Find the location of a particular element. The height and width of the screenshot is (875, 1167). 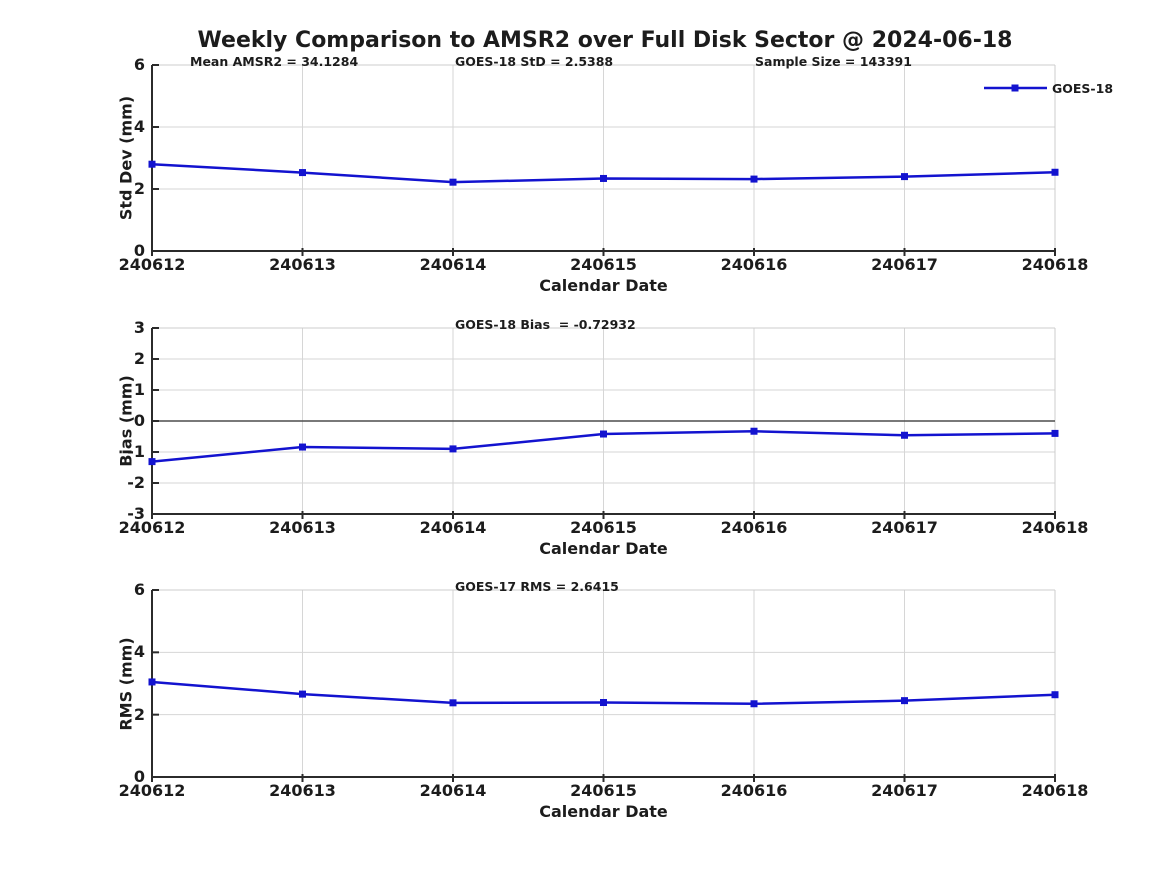

xlabel-calendar-date-top: Calendar Date is located at coordinates (603, 285).